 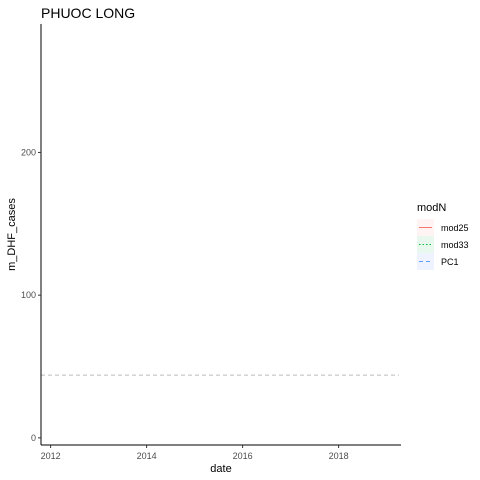 What do you see at coordinates (431, 208) in the screenshot?
I see `legend-title: modN` at bounding box center [431, 208].